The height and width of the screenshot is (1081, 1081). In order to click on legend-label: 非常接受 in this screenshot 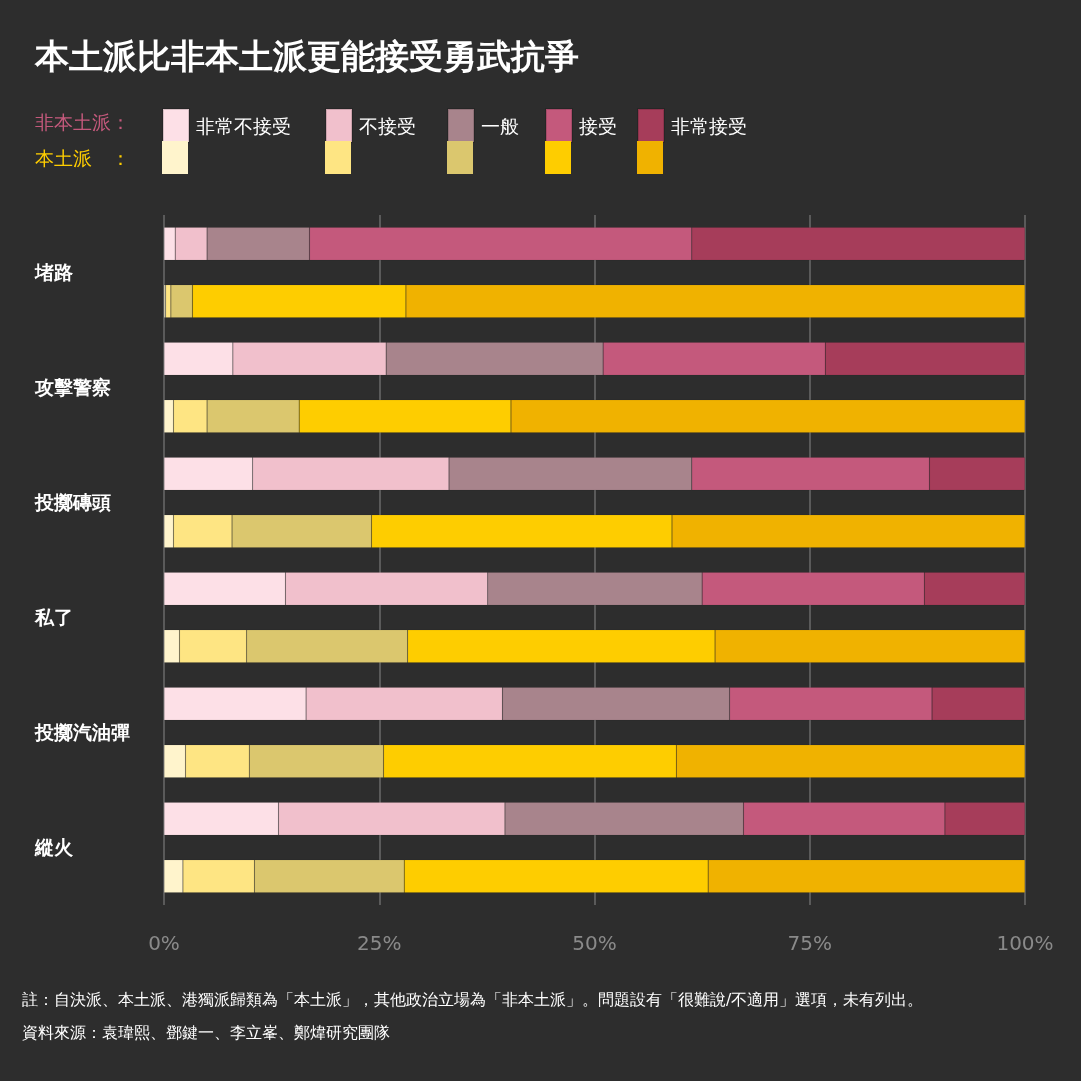, I will do `click(709, 125)`.